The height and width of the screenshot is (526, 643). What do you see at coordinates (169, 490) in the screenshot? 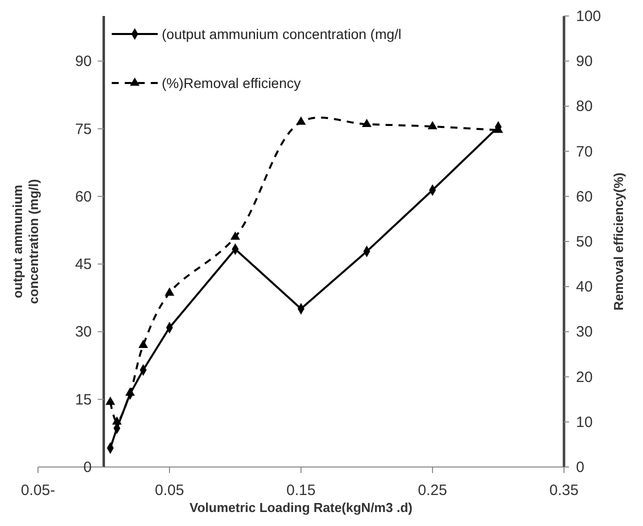
I see `x-tick-label: 0.05` at bounding box center [169, 490].